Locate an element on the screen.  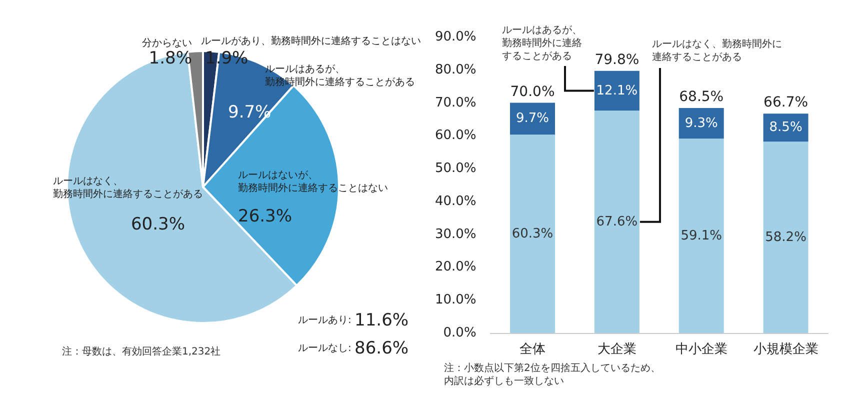
text: ルールはなく、勤務時間外に連絡することがある is located at coordinates (717, 50).